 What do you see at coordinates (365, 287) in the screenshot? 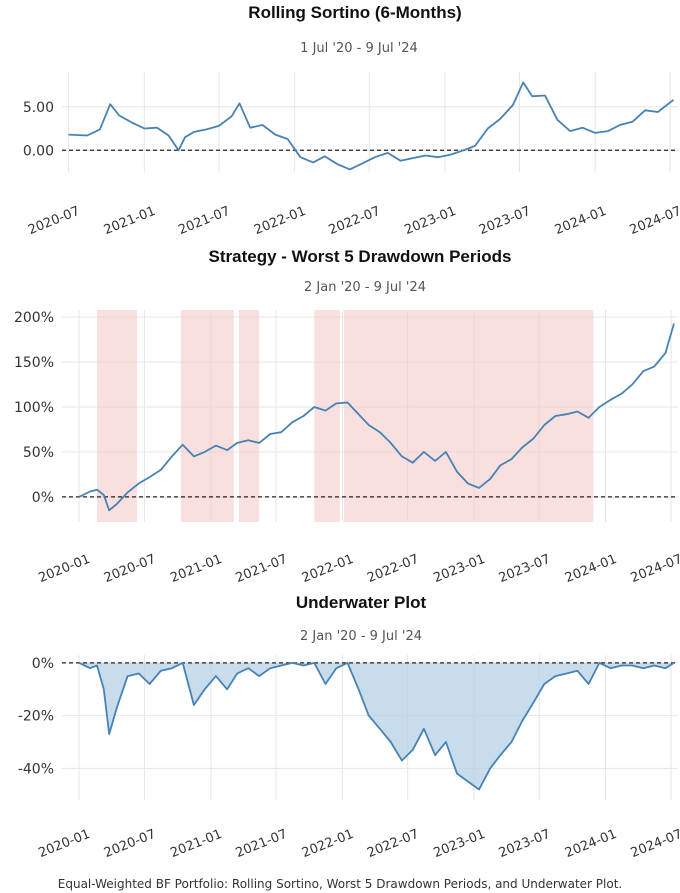
I see `drawdown-periods-subtitle: 2 Jan '20 - 9 Jul '24` at bounding box center [365, 287].